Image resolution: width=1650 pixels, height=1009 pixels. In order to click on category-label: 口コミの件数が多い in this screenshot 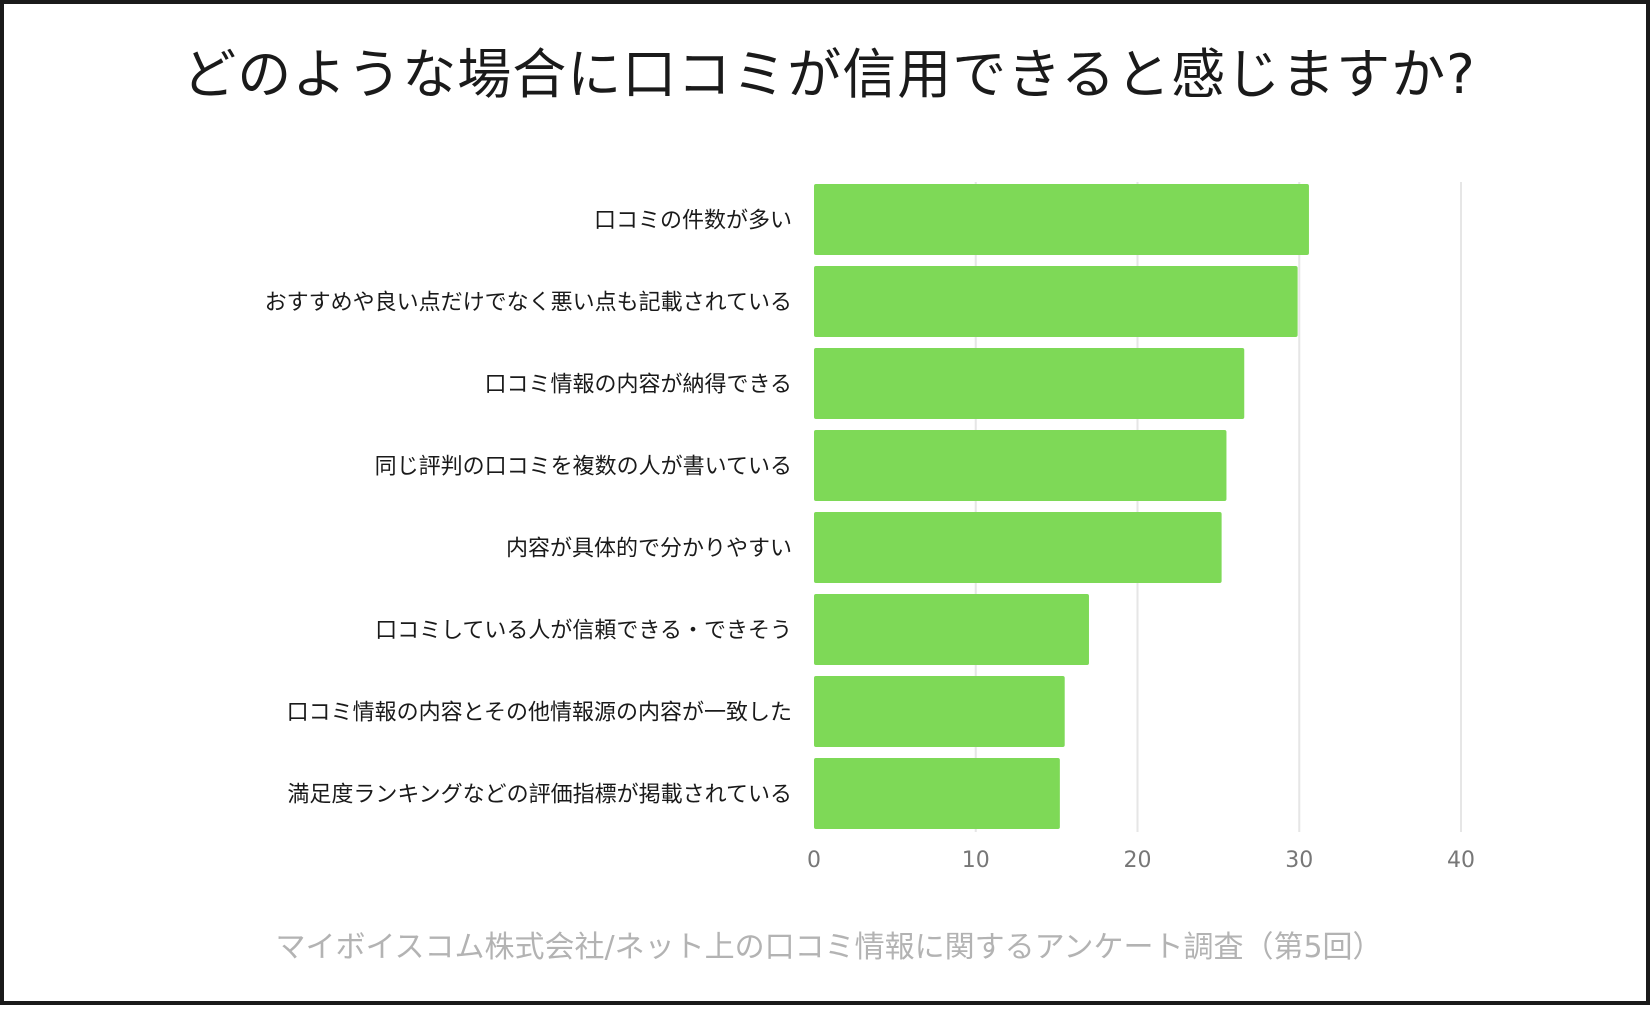, I will do `click(693, 221)`.